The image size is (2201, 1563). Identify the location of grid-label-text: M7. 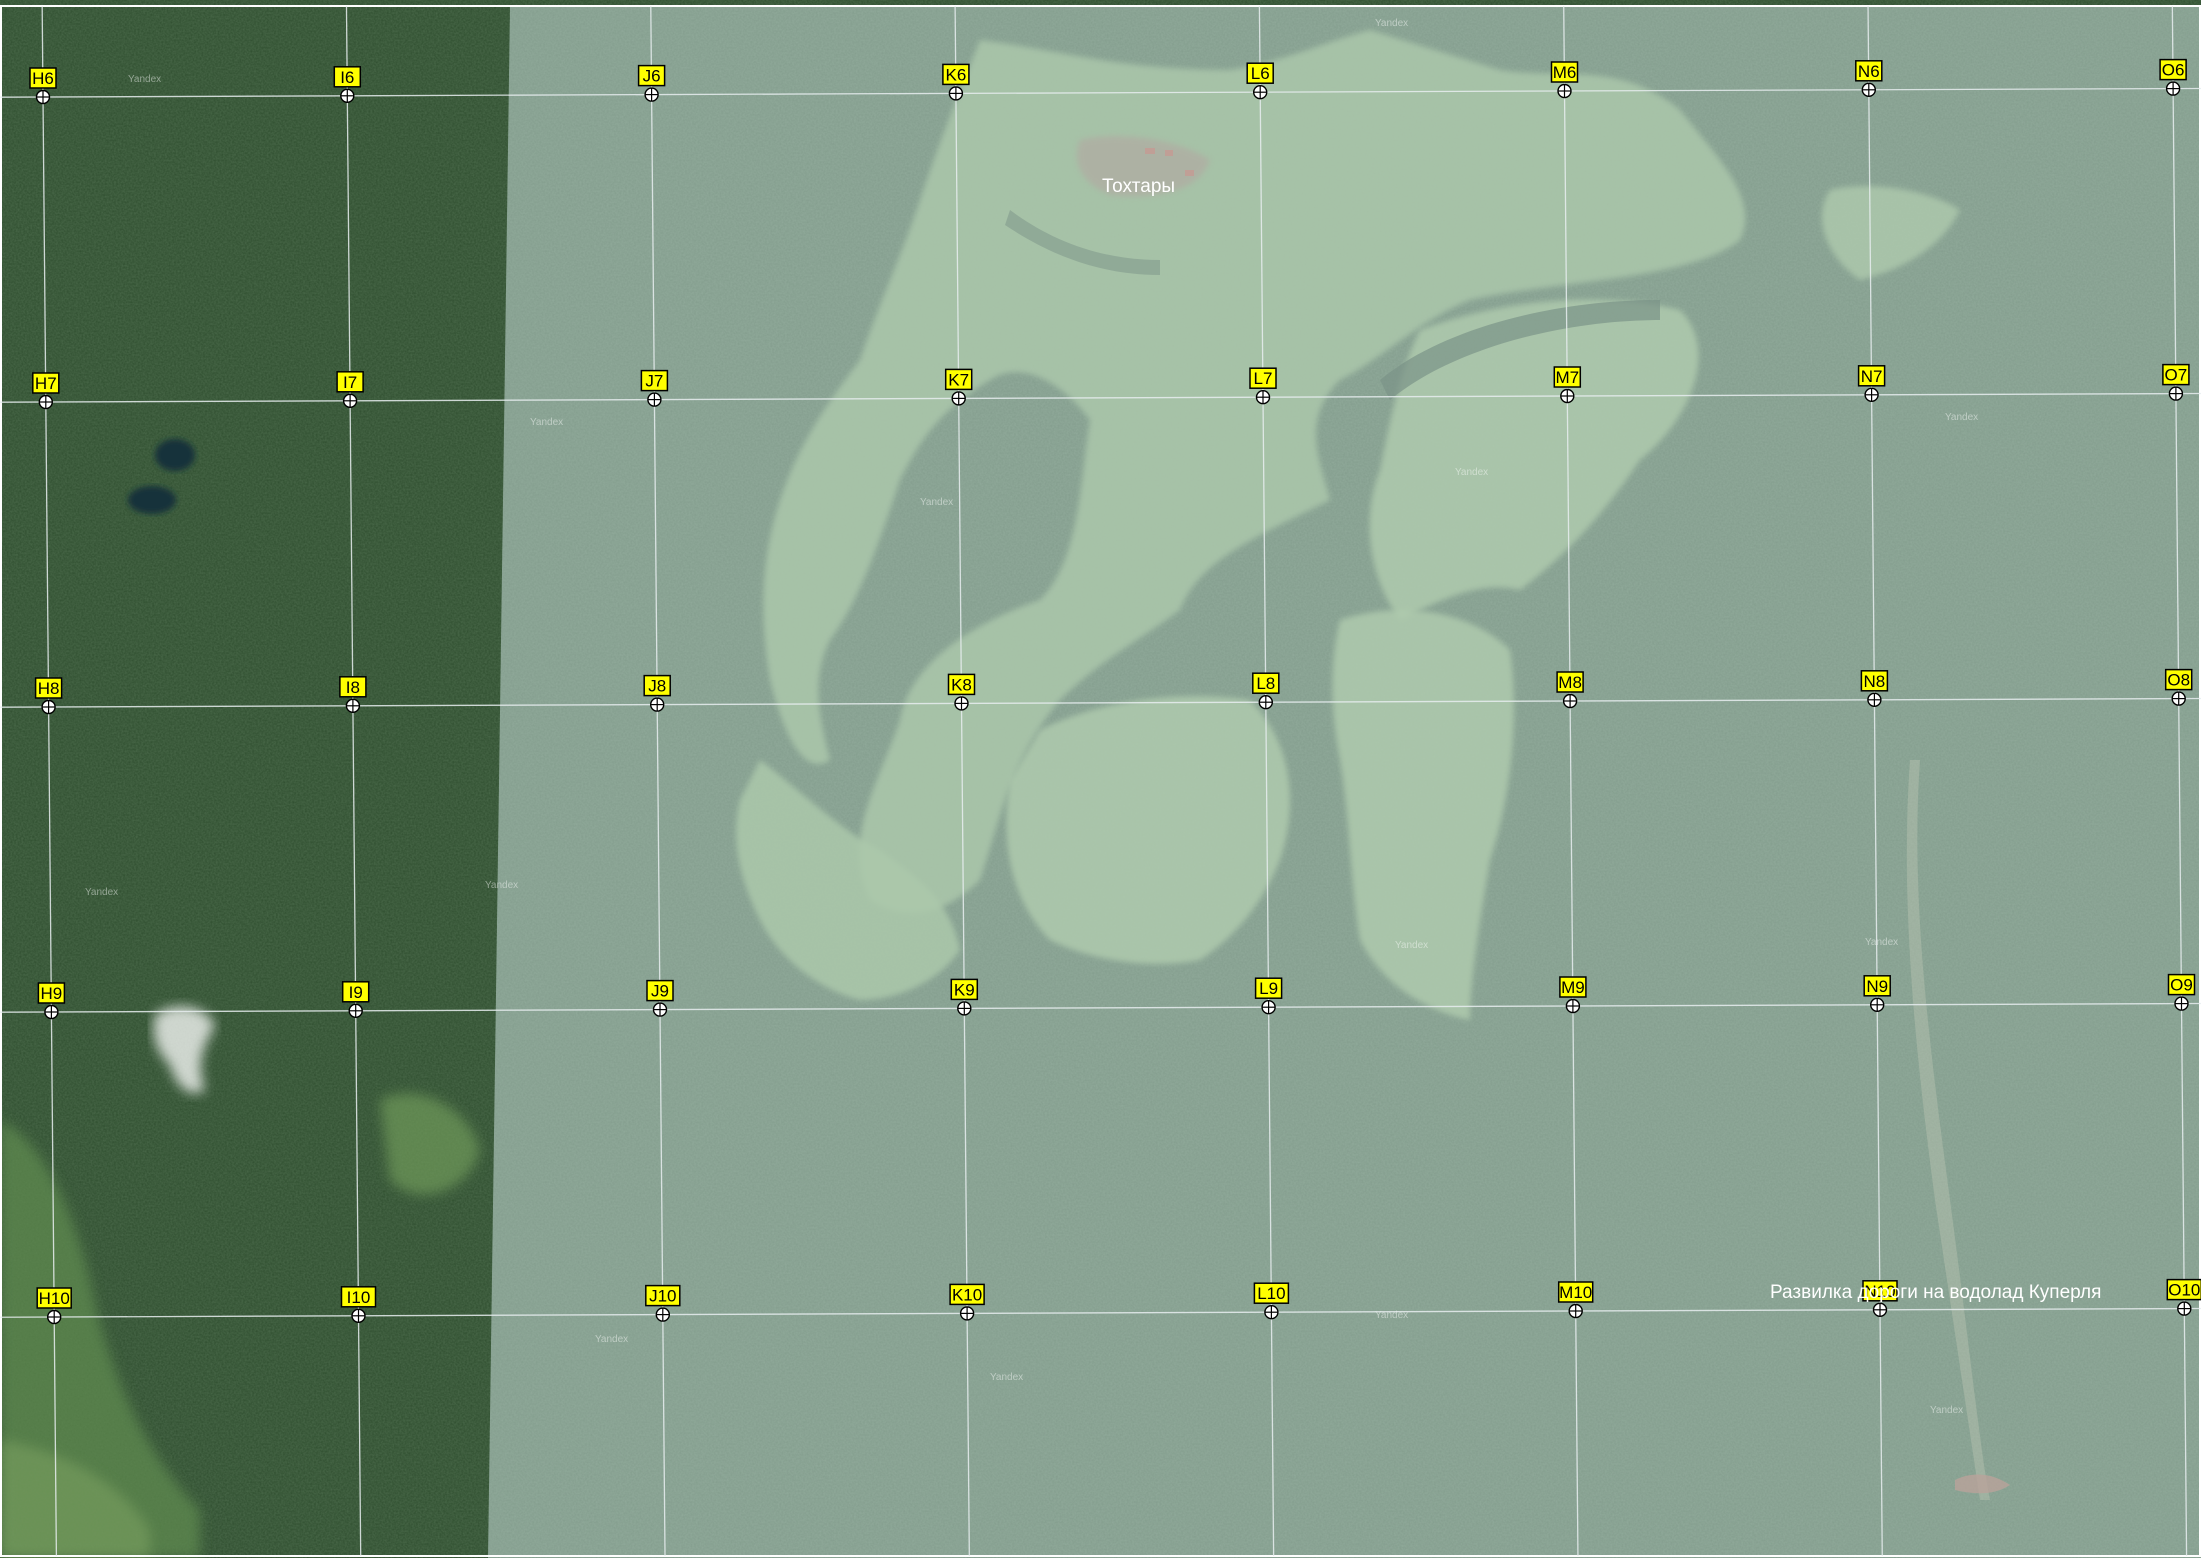
(1567, 377).